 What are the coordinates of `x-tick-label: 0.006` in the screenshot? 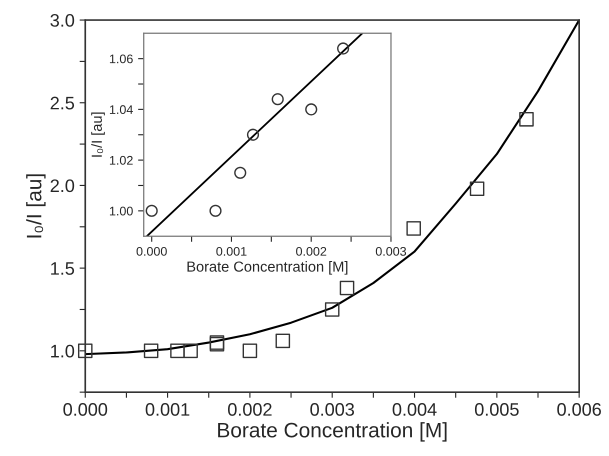 It's located at (579, 409).